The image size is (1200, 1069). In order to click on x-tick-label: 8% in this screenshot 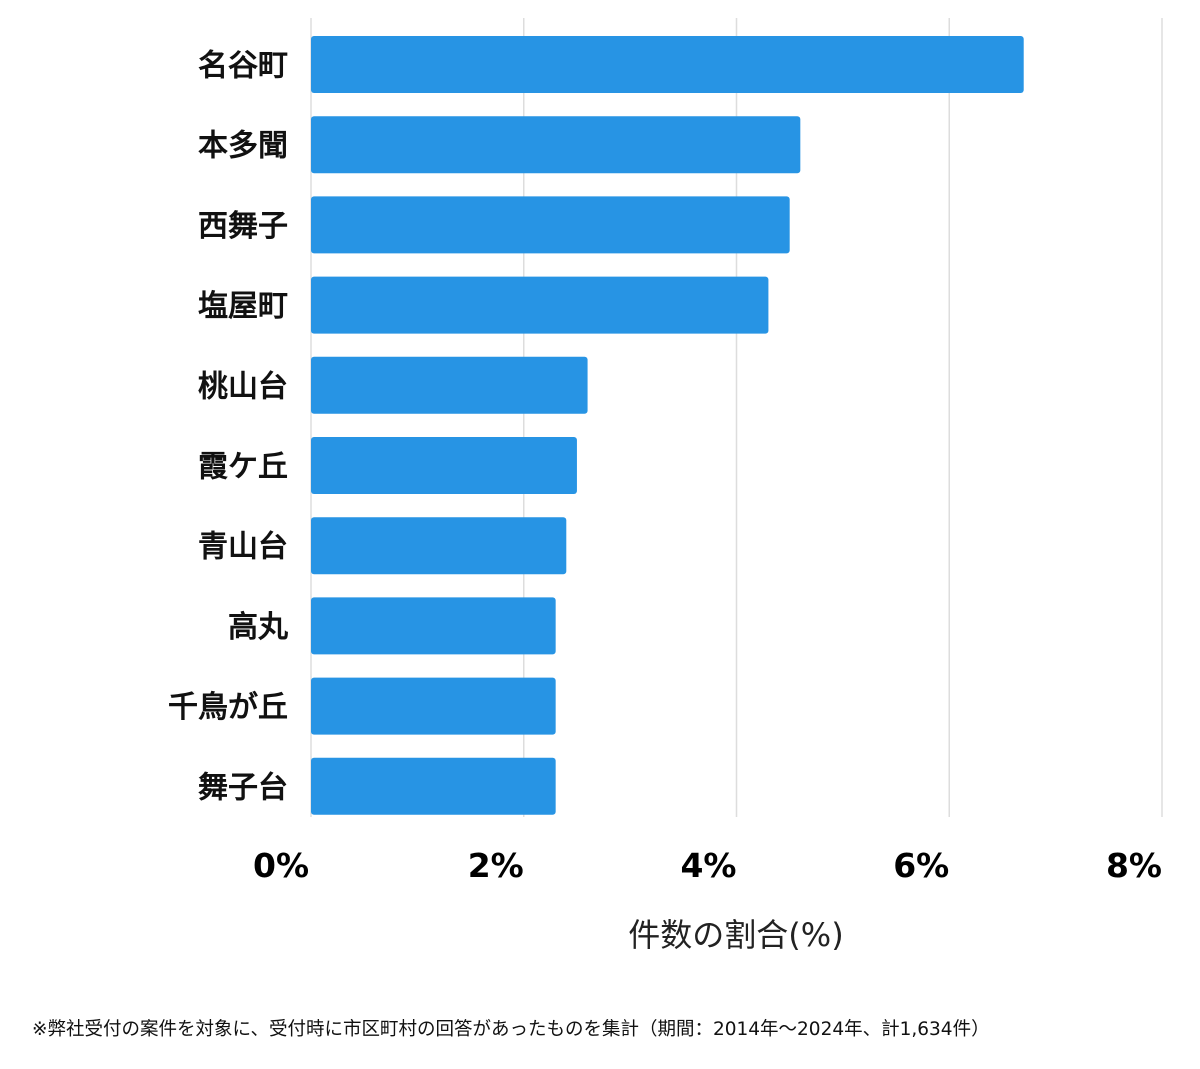, I will do `click(1134, 865)`.